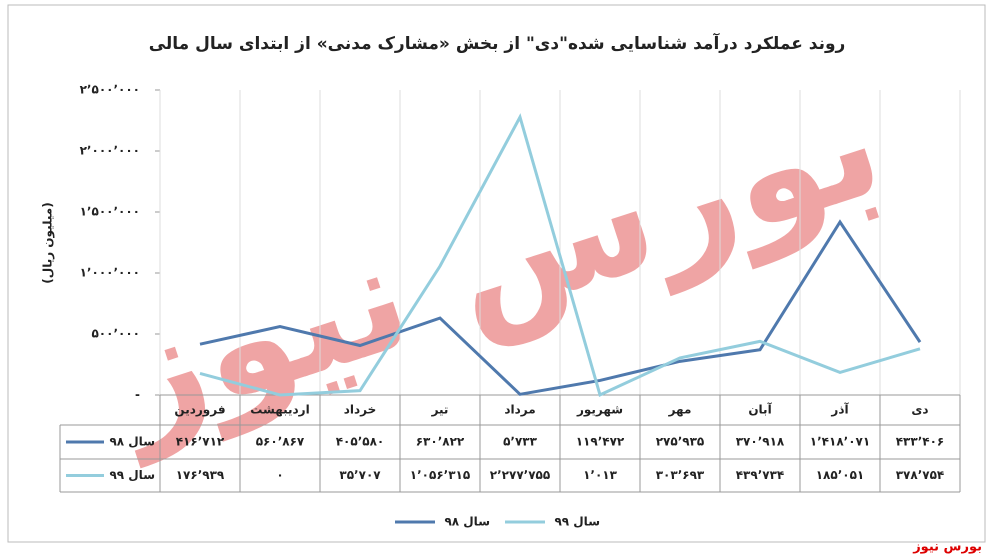  What do you see at coordinates (279, 475) in the screenshot?
I see `table-value: ۰` at bounding box center [279, 475].